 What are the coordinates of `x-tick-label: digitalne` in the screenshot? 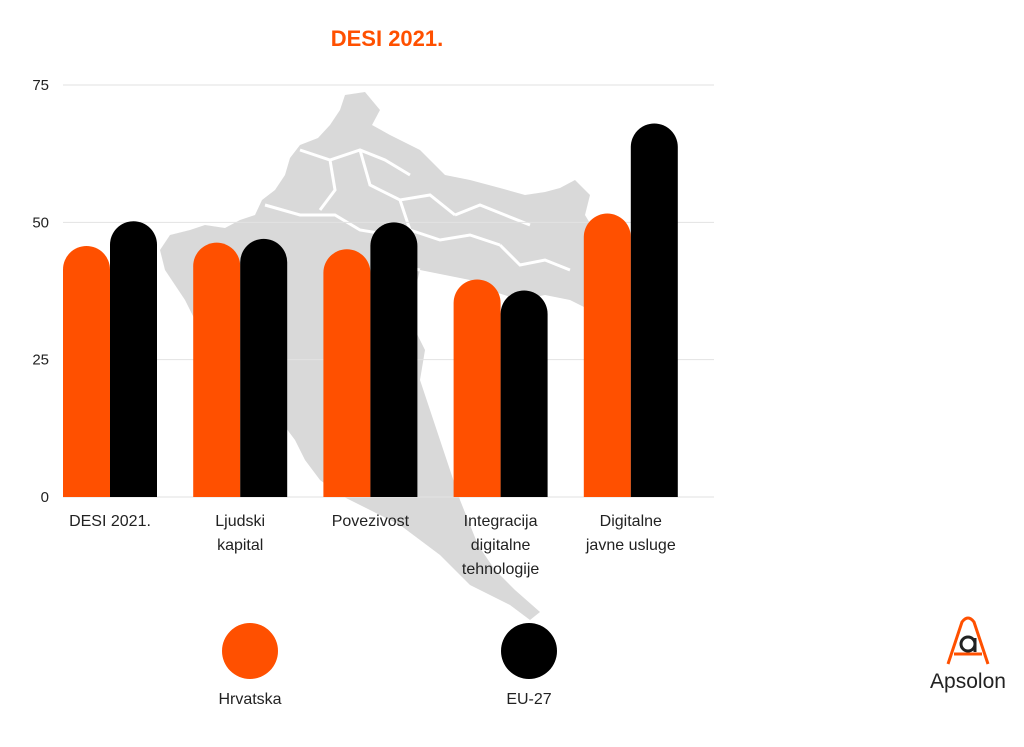 It's located at (501, 545).